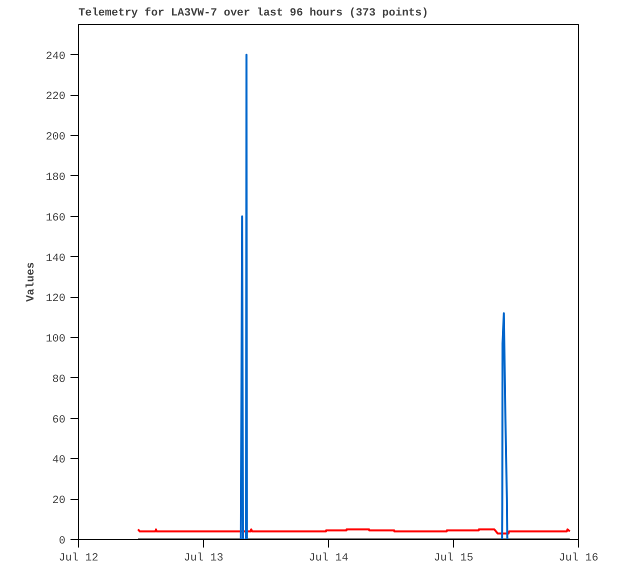  What do you see at coordinates (56, 138) in the screenshot?
I see `y-tick-label: 200` at bounding box center [56, 138].